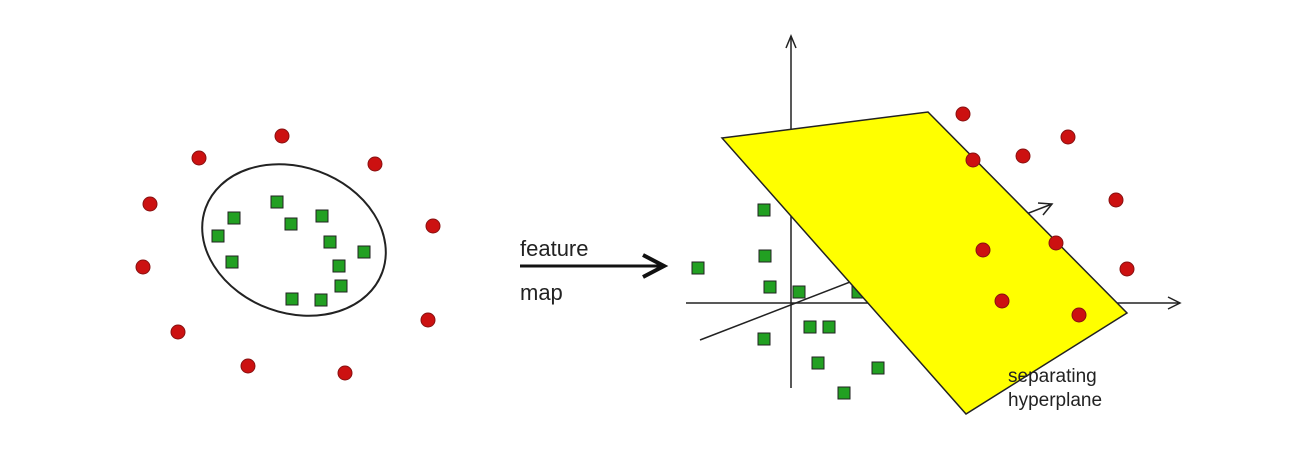 The width and height of the screenshot is (1297, 454). What do you see at coordinates (594, 270) in the screenshot?
I see `feature-map-arrow: feature map` at bounding box center [594, 270].